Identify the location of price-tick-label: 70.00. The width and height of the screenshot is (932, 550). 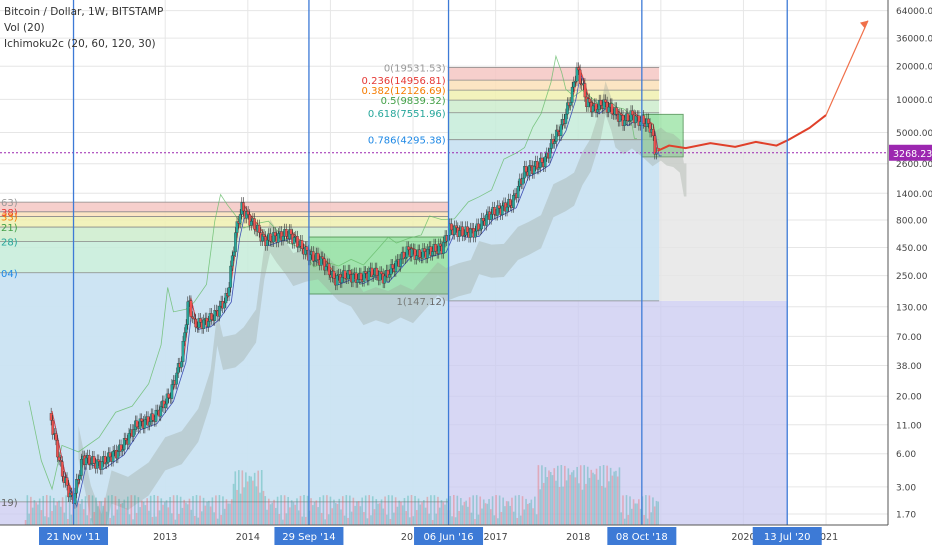
(909, 338).